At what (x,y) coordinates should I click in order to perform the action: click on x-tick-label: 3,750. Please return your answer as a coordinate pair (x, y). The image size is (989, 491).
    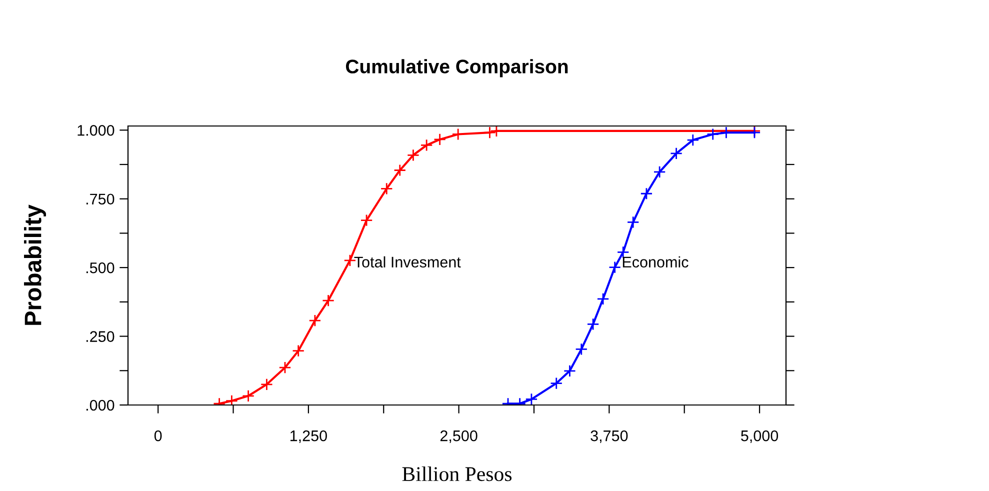
    Looking at the image, I should click on (609, 437).